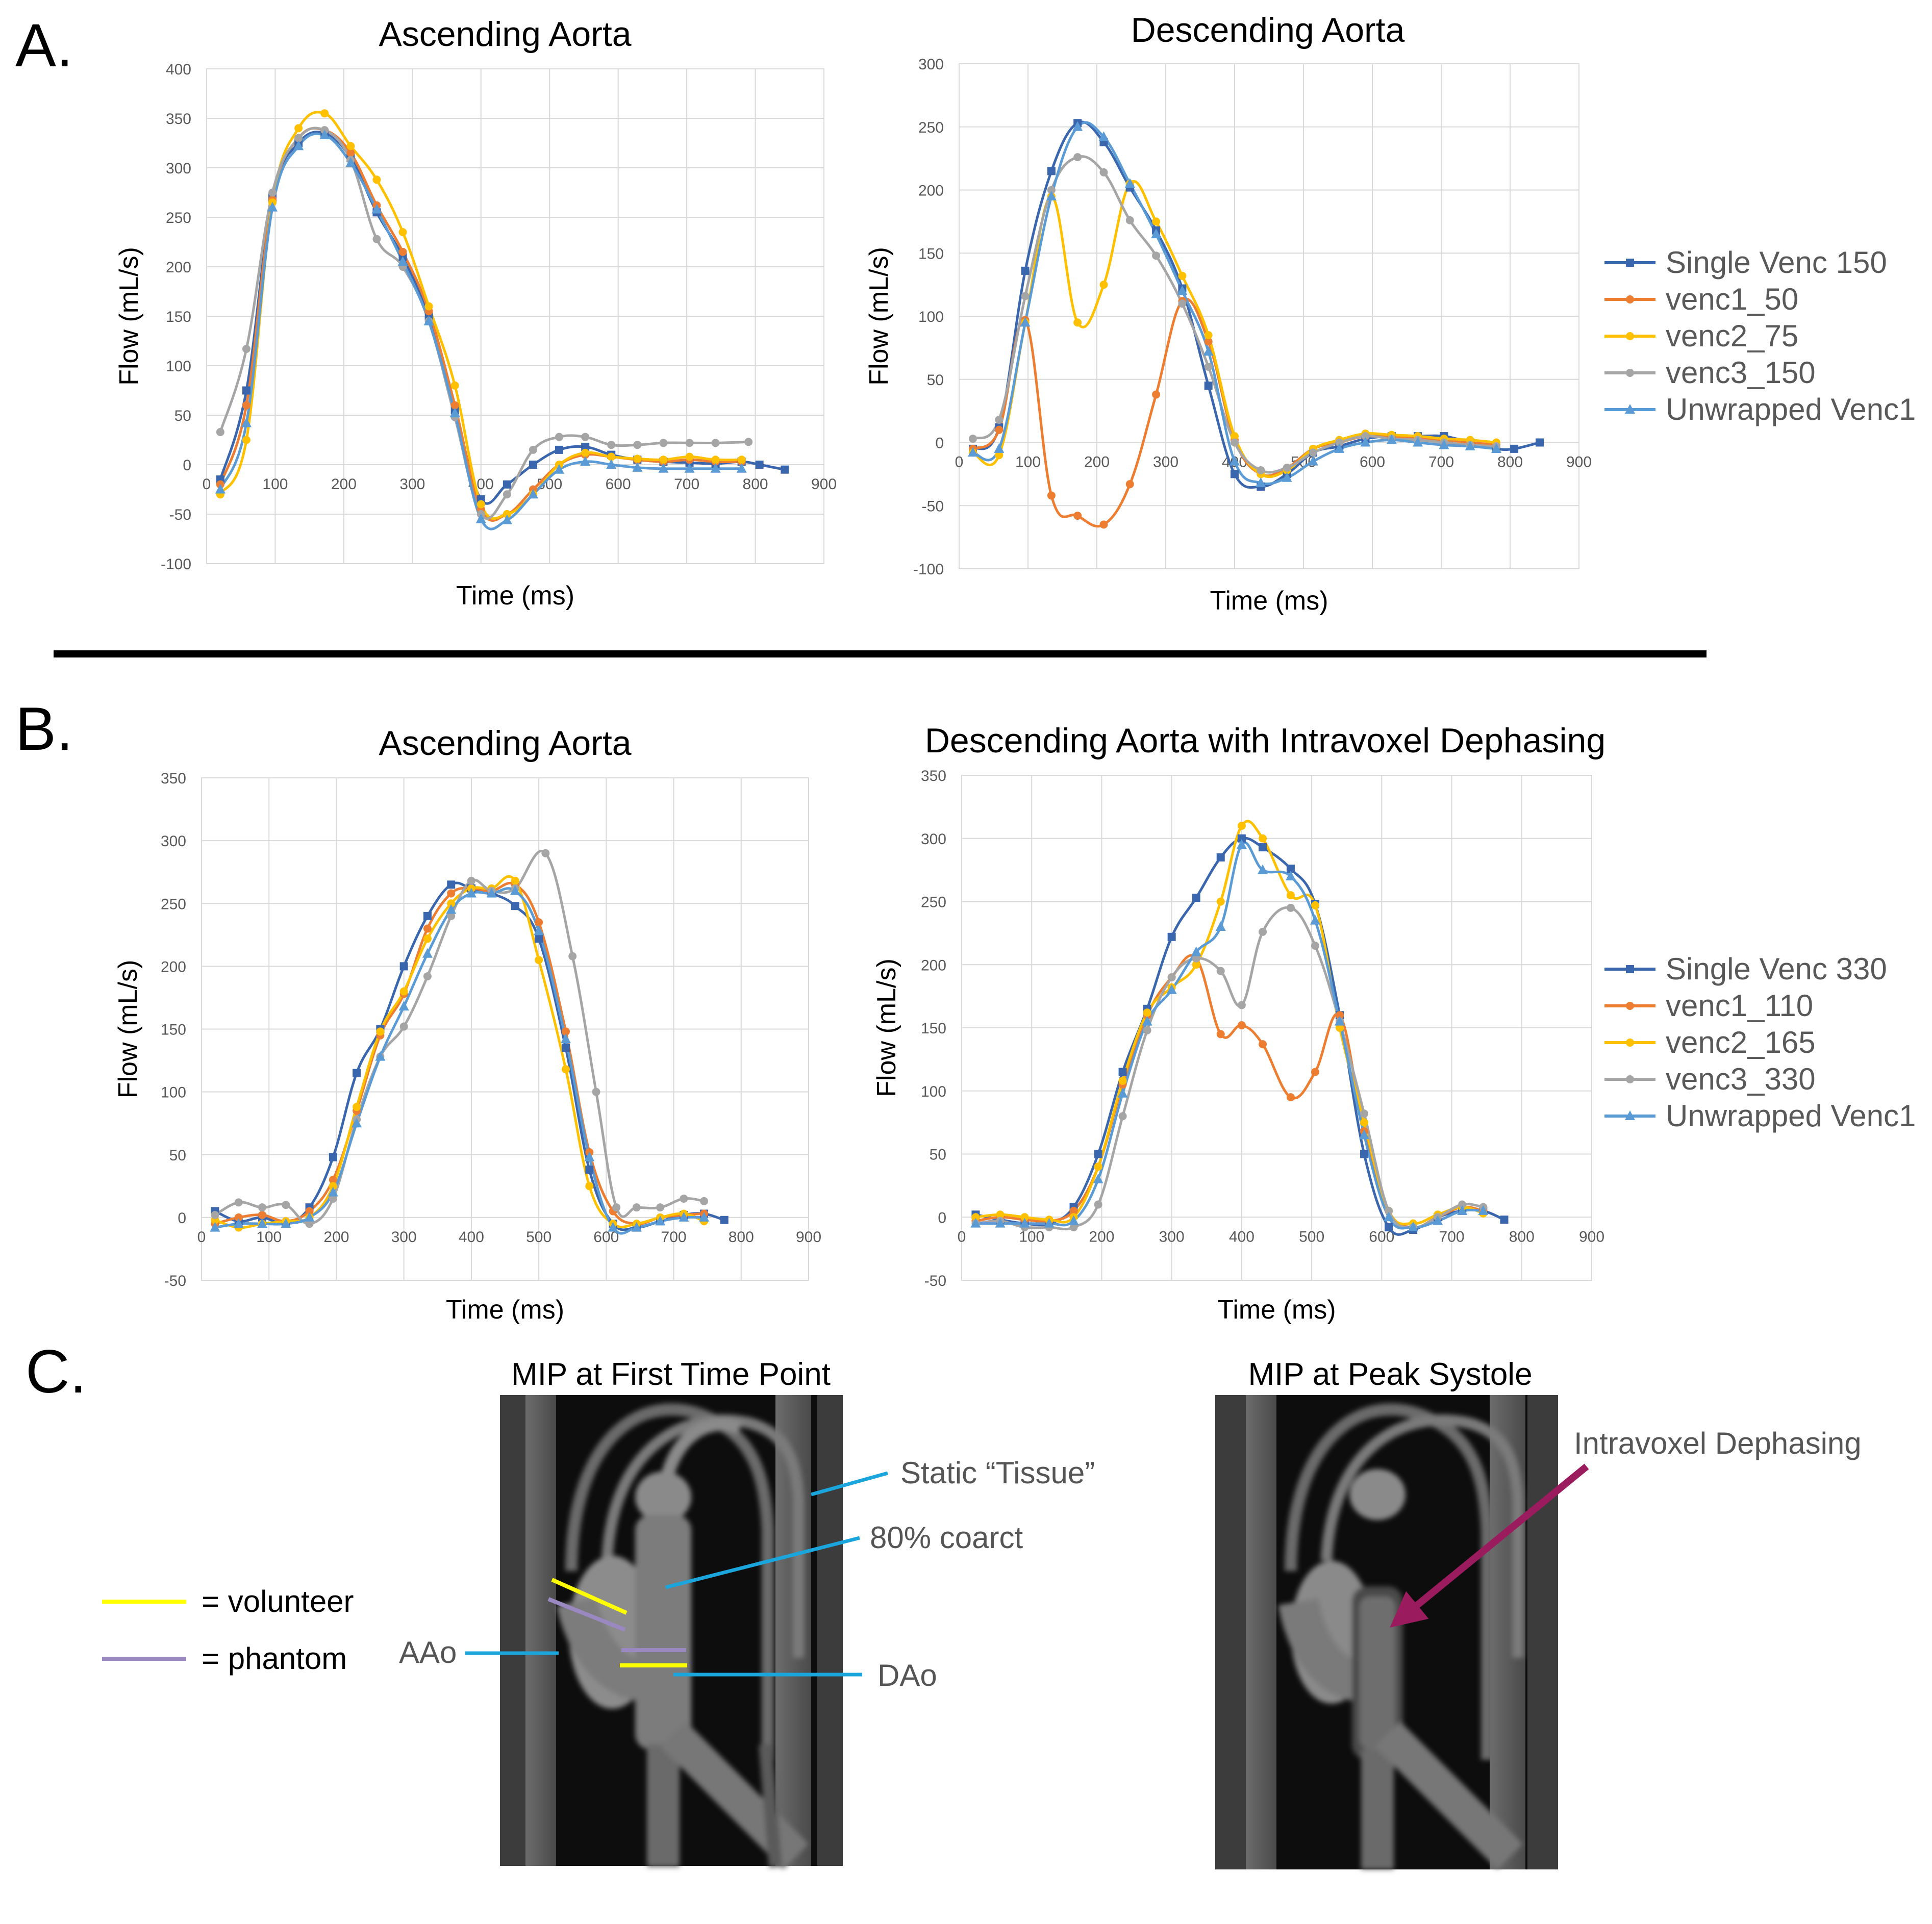 This screenshot has width=1932, height=1924. What do you see at coordinates (1630, 299) in the screenshot?
I see `legend-marker-v1` at bounding box center [1630, 299].